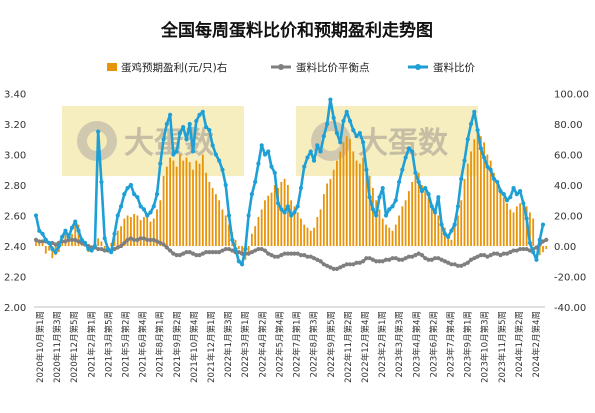  Describe the element at coordinates (382, 344) in the screenshot. I see `x-tick-label: 2023年2月第1周` at that location.